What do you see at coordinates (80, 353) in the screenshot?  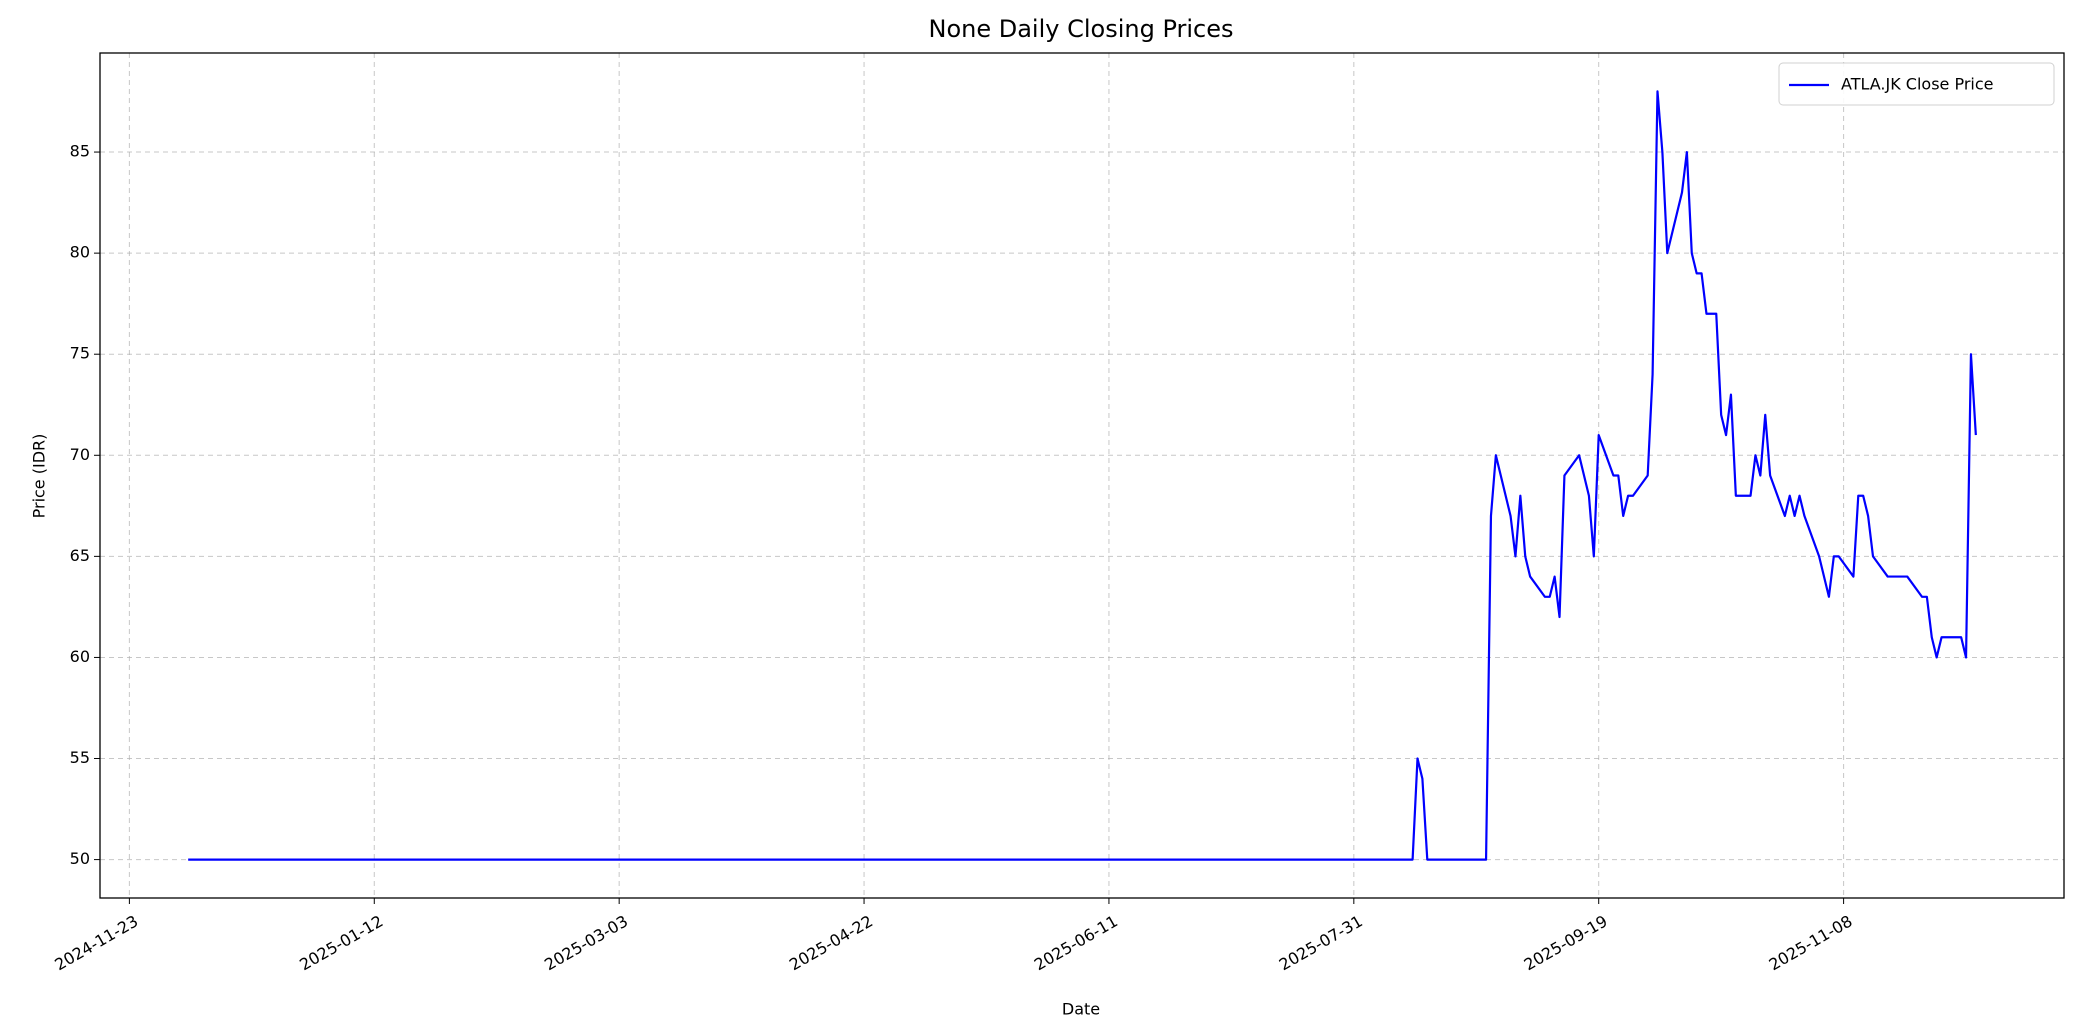 I see `y-tick-label: 75` at bounding box center [80, 353].